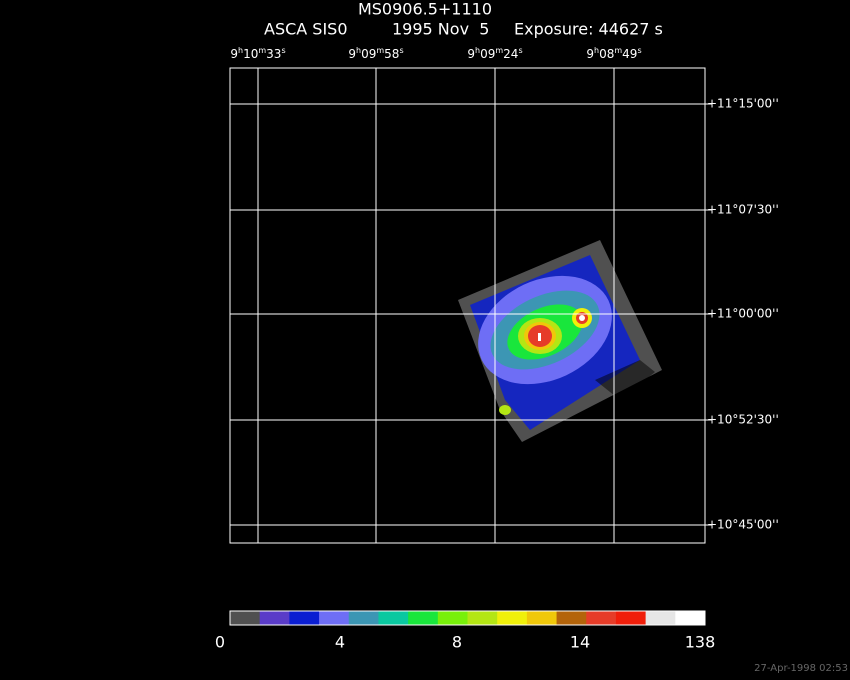 This screenshot has width=850, height=680. I want to click on dec-label: +10°52'30'', so click(743, 420).